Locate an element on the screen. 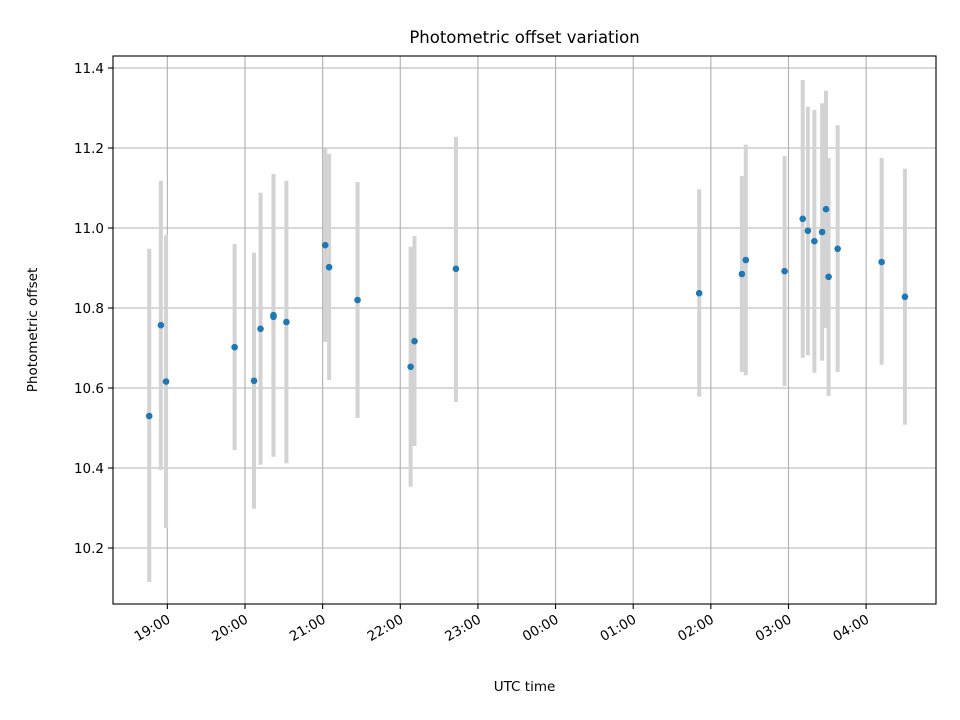 This screenshot has height=720, width=960. x-tick-label: 00:00 is located at coordinates (541, 628).